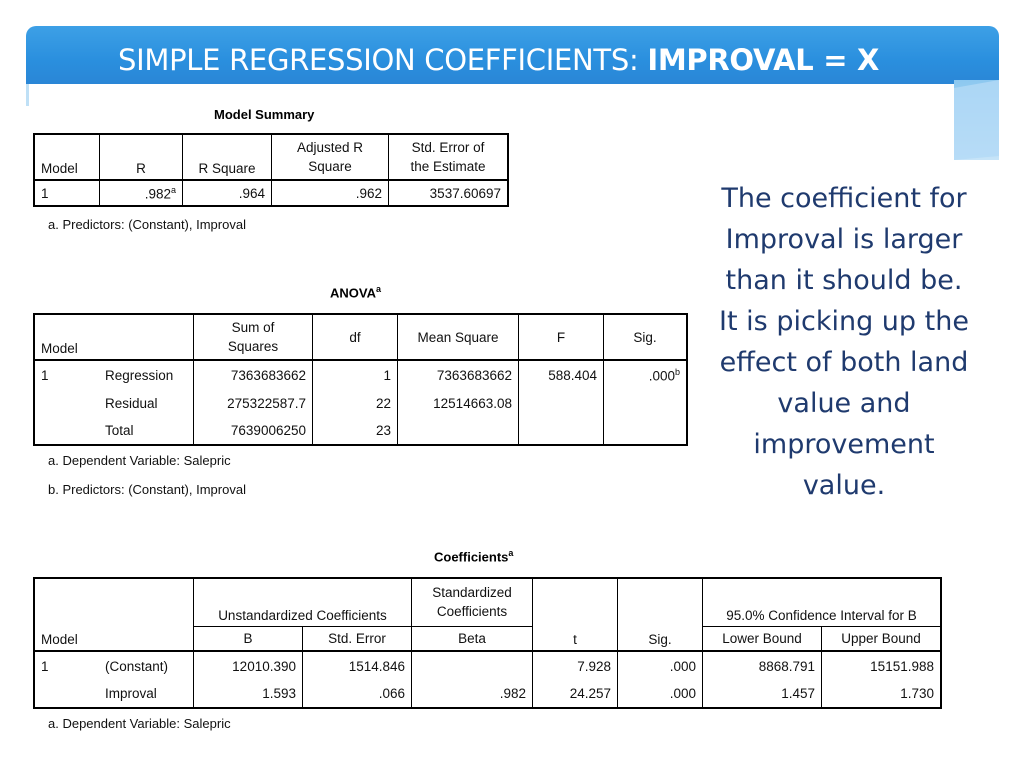 This screenshot has width=1024, height=768. What do you see at coordinates (660, 615) in the screenshot?
I see `coef-header-sig: Sig.` at bounding box center [660, 615].